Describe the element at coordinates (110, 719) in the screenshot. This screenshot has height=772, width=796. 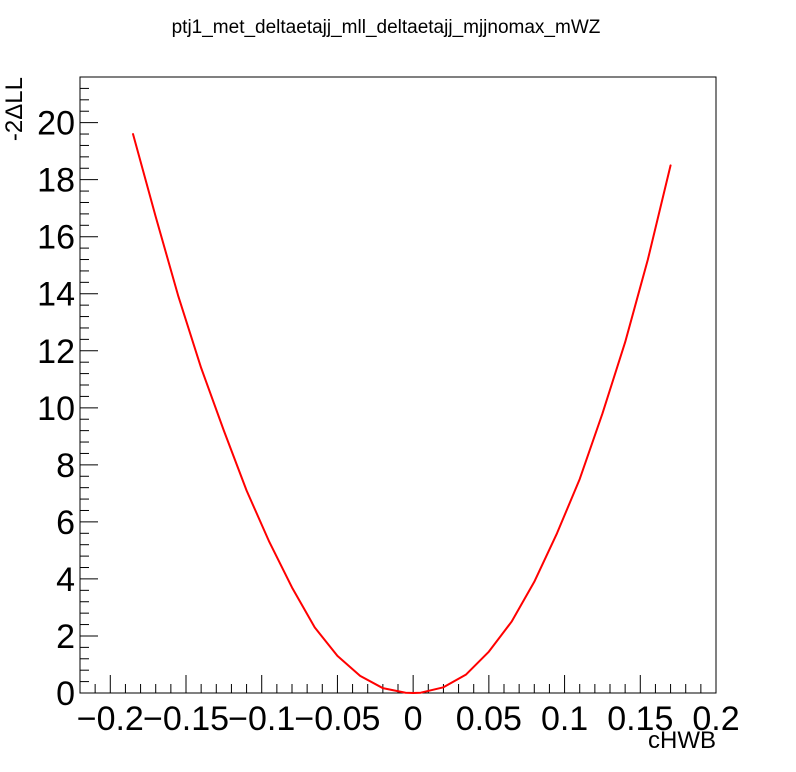
I see `x-tick-label: −0.2` at that location.